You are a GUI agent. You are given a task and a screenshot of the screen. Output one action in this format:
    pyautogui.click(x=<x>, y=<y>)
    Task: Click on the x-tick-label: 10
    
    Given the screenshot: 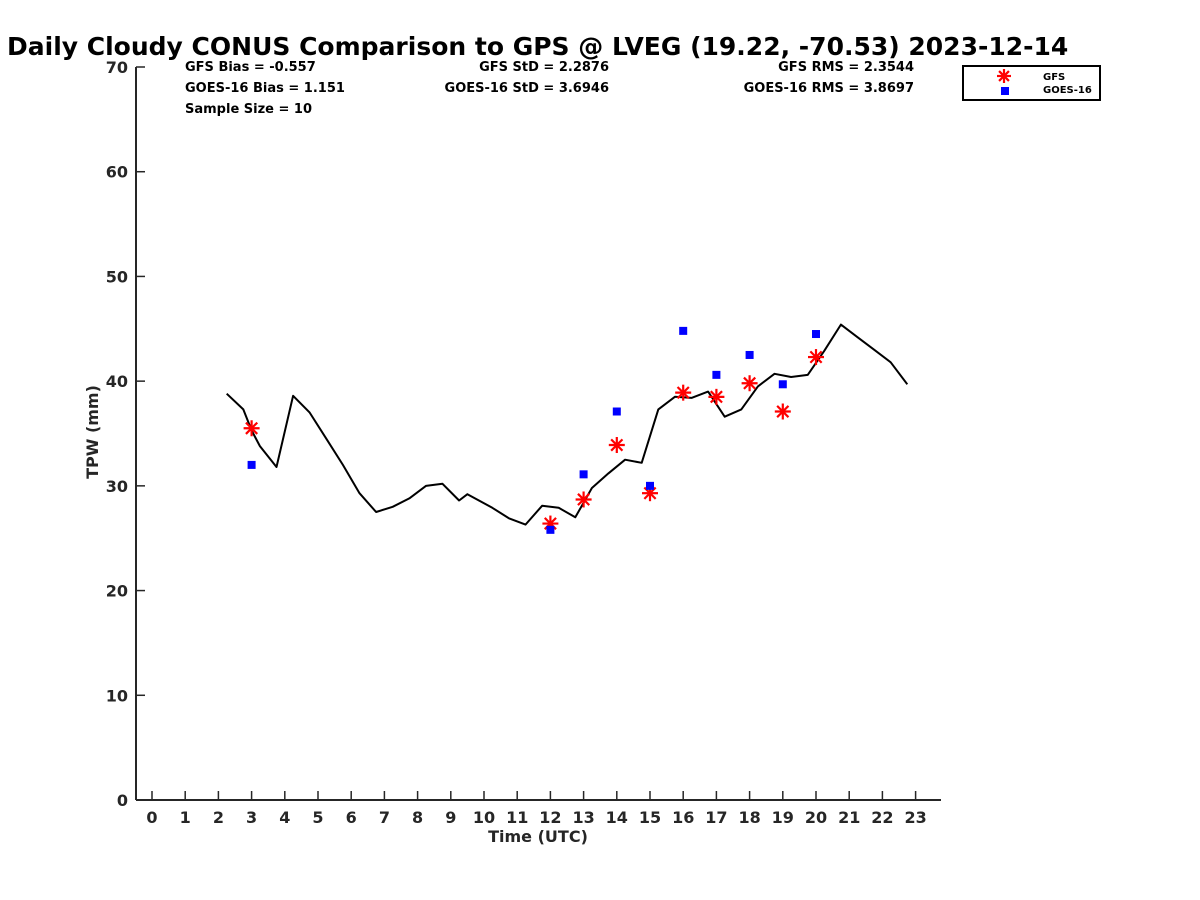 What is the action you would take?
    pyautogui.click(x=484, y=817)
    